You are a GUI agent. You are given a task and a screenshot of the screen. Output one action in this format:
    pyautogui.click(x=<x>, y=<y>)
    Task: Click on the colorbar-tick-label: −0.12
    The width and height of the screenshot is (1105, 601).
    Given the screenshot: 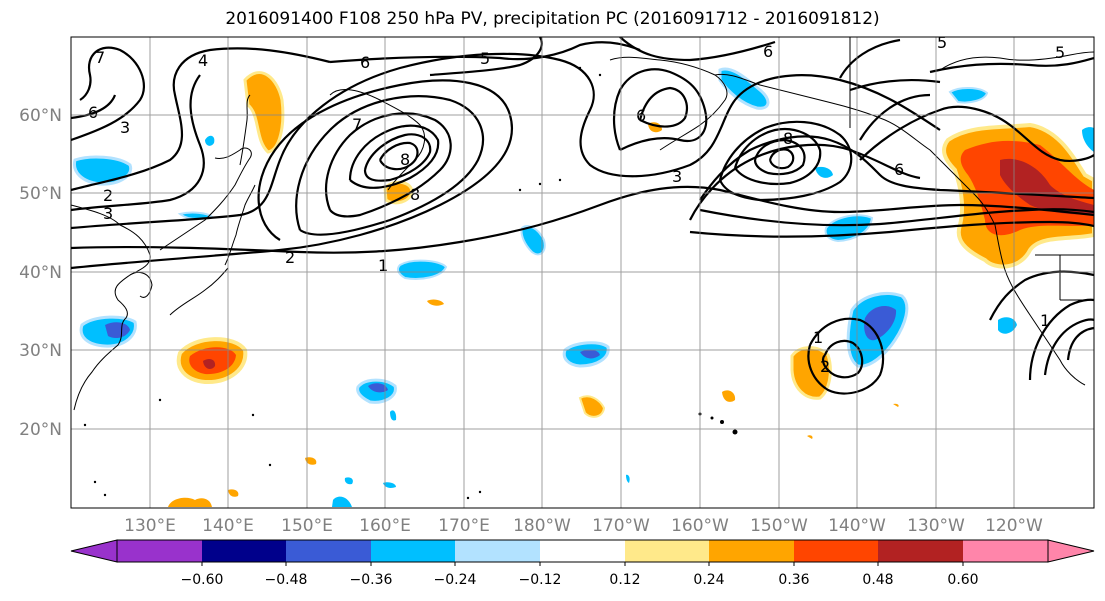 What is the action you would take?
    pyautogui.click(x=540, y=580)
    